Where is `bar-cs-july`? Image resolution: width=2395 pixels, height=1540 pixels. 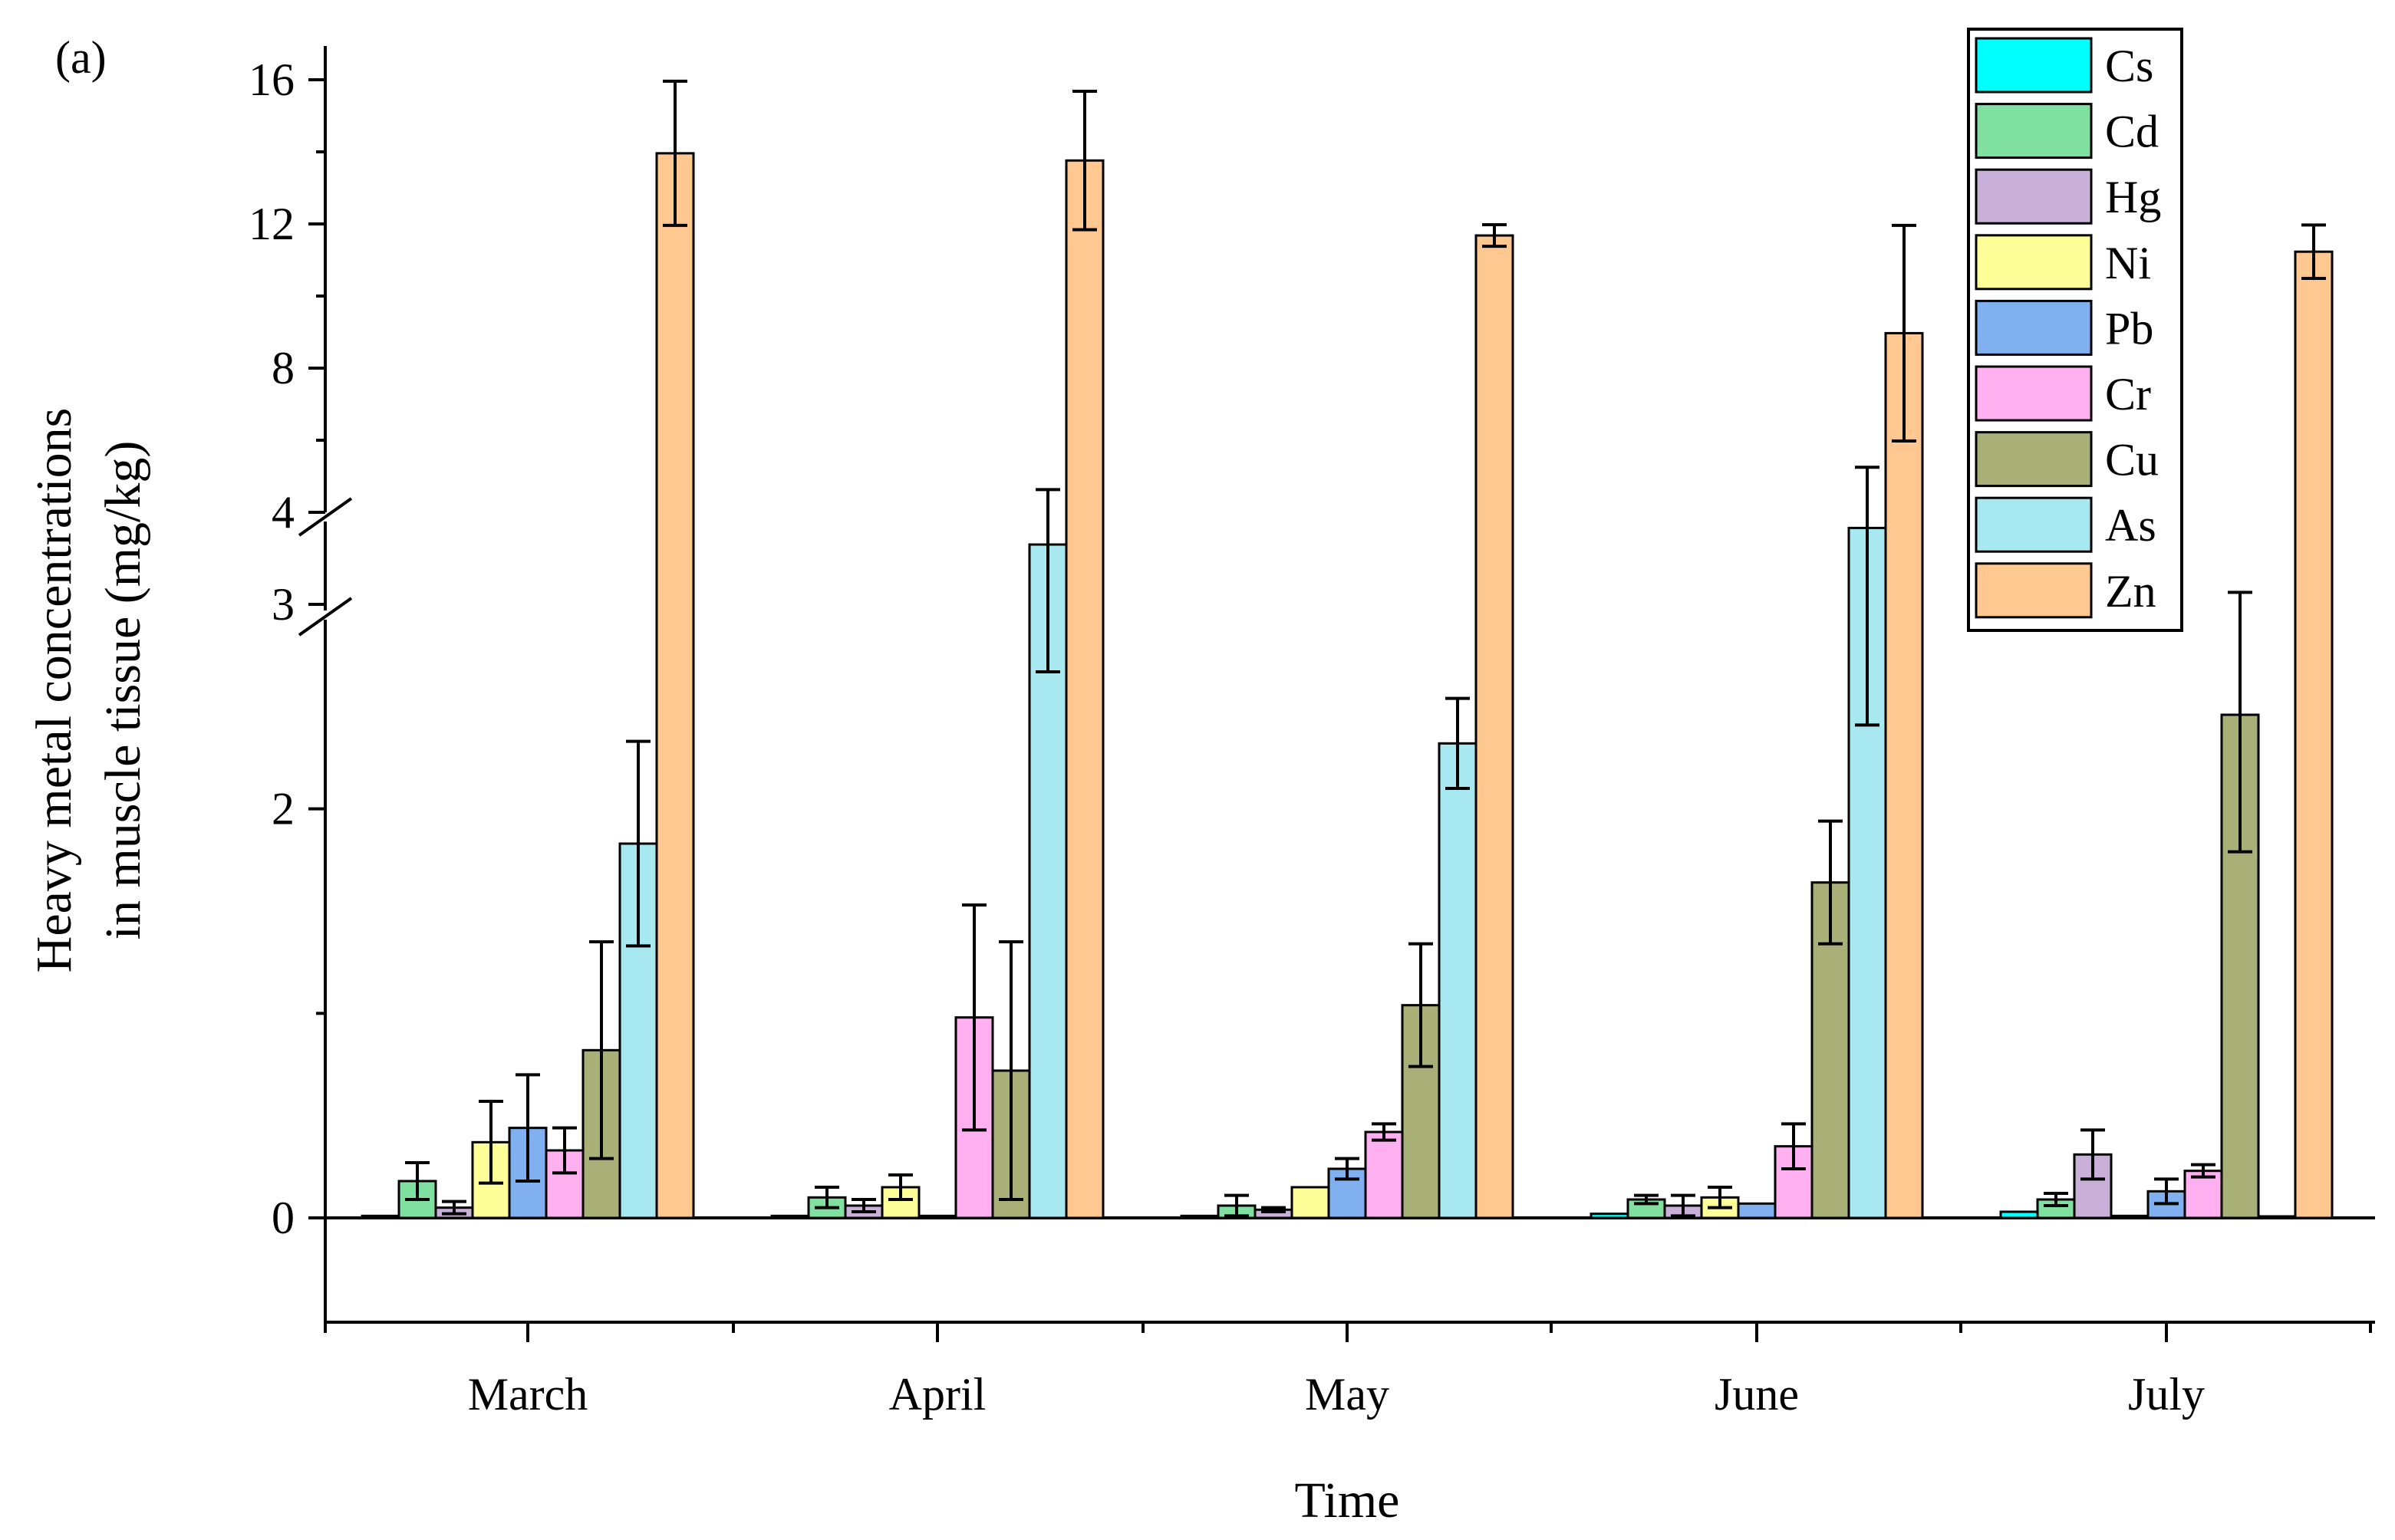 bar-cs-july is located at coordinates (2019, 1214).